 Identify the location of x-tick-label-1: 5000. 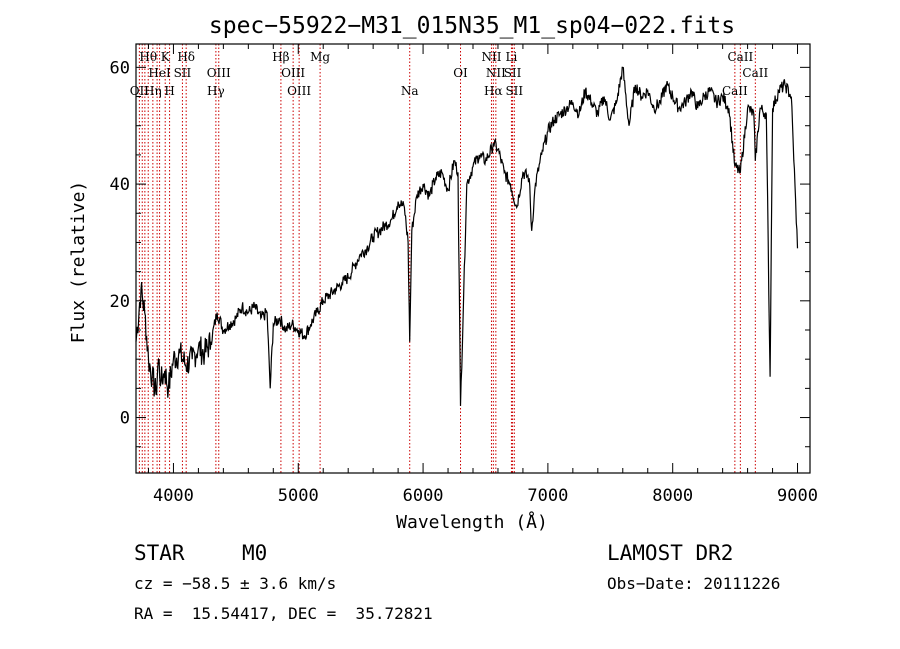
(298, 496).